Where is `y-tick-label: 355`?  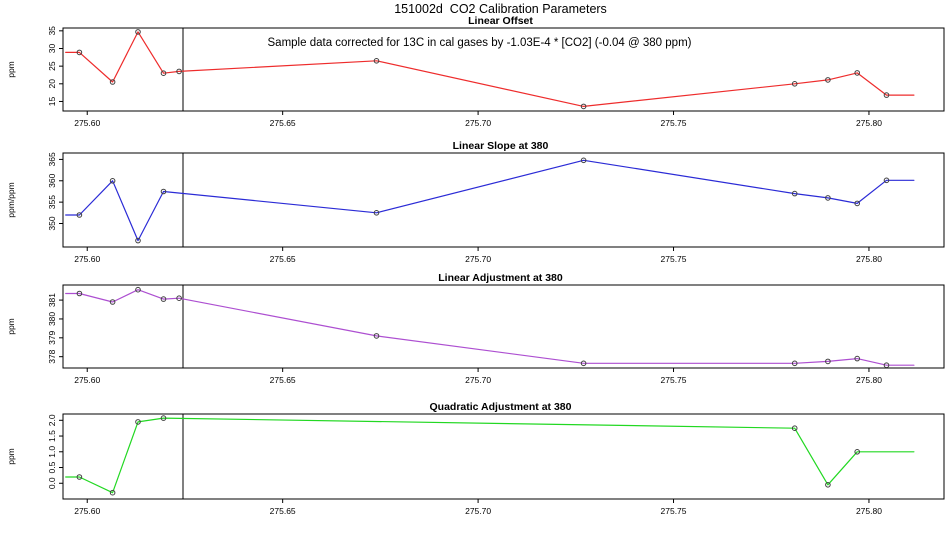 y-tick-label: 355 is located at coordinates (52, 202).